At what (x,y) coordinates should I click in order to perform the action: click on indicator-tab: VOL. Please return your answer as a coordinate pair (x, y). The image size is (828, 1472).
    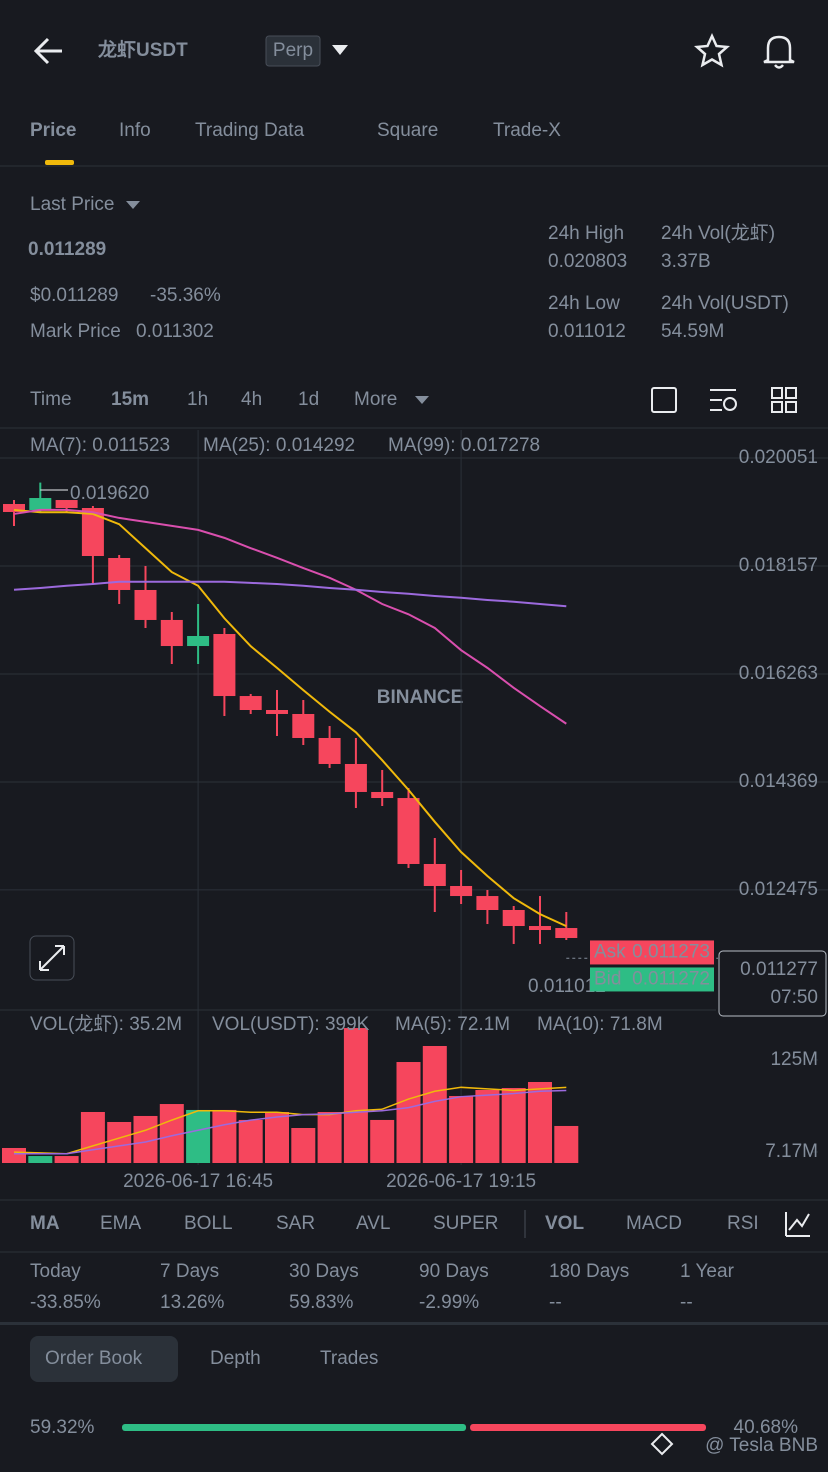
    Looking at the image, I should click on (564, 1223).